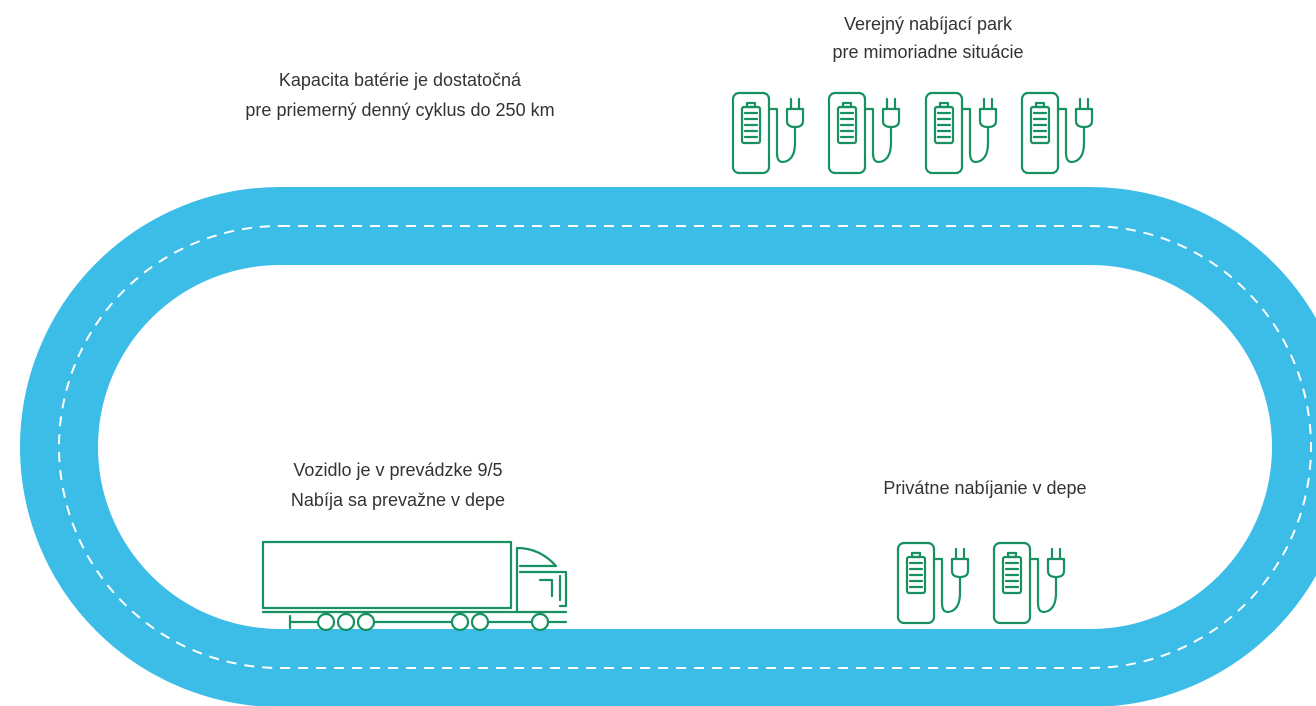  I want to click on vehicle-label: Vozidlo je v prevádzke 9/5, so click(397, 470).